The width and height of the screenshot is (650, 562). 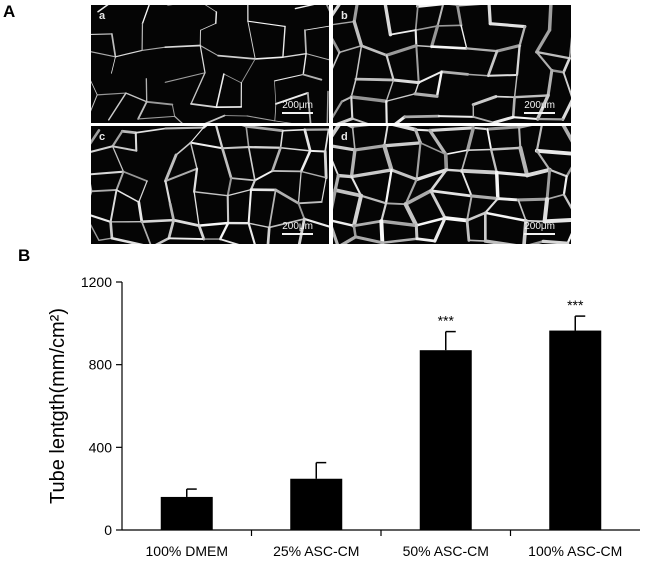 What do you see at coordinates (102, 16) in the screenshot?
I see `micrograph-label: a` at bounding box center [102, 16].